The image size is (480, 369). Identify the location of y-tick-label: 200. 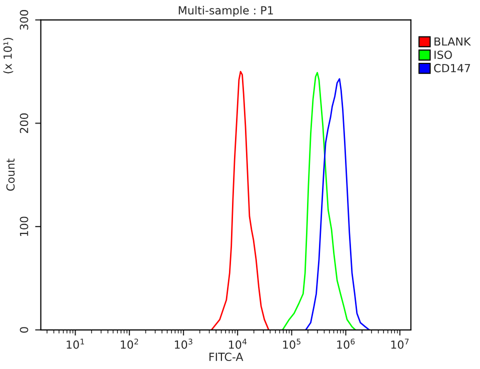
(24, 123).